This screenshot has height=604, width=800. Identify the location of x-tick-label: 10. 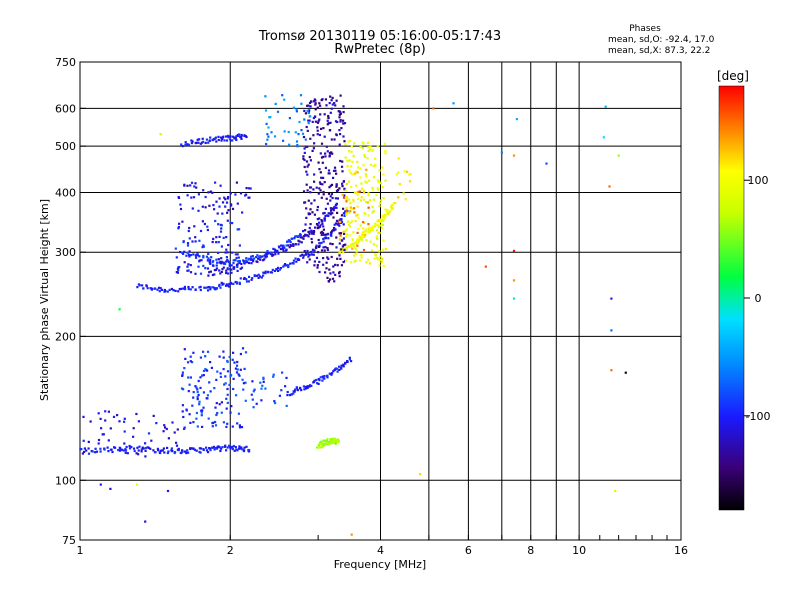
(579, 550).